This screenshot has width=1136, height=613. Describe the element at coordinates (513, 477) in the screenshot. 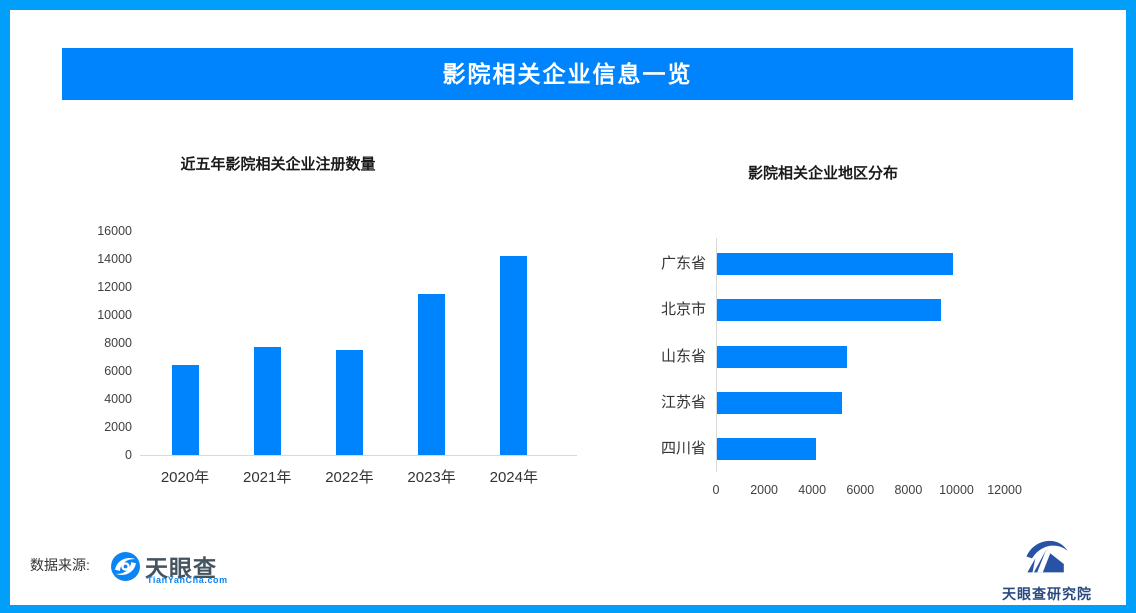

I see `x-tick-label-2024年: 2024年` at that location.